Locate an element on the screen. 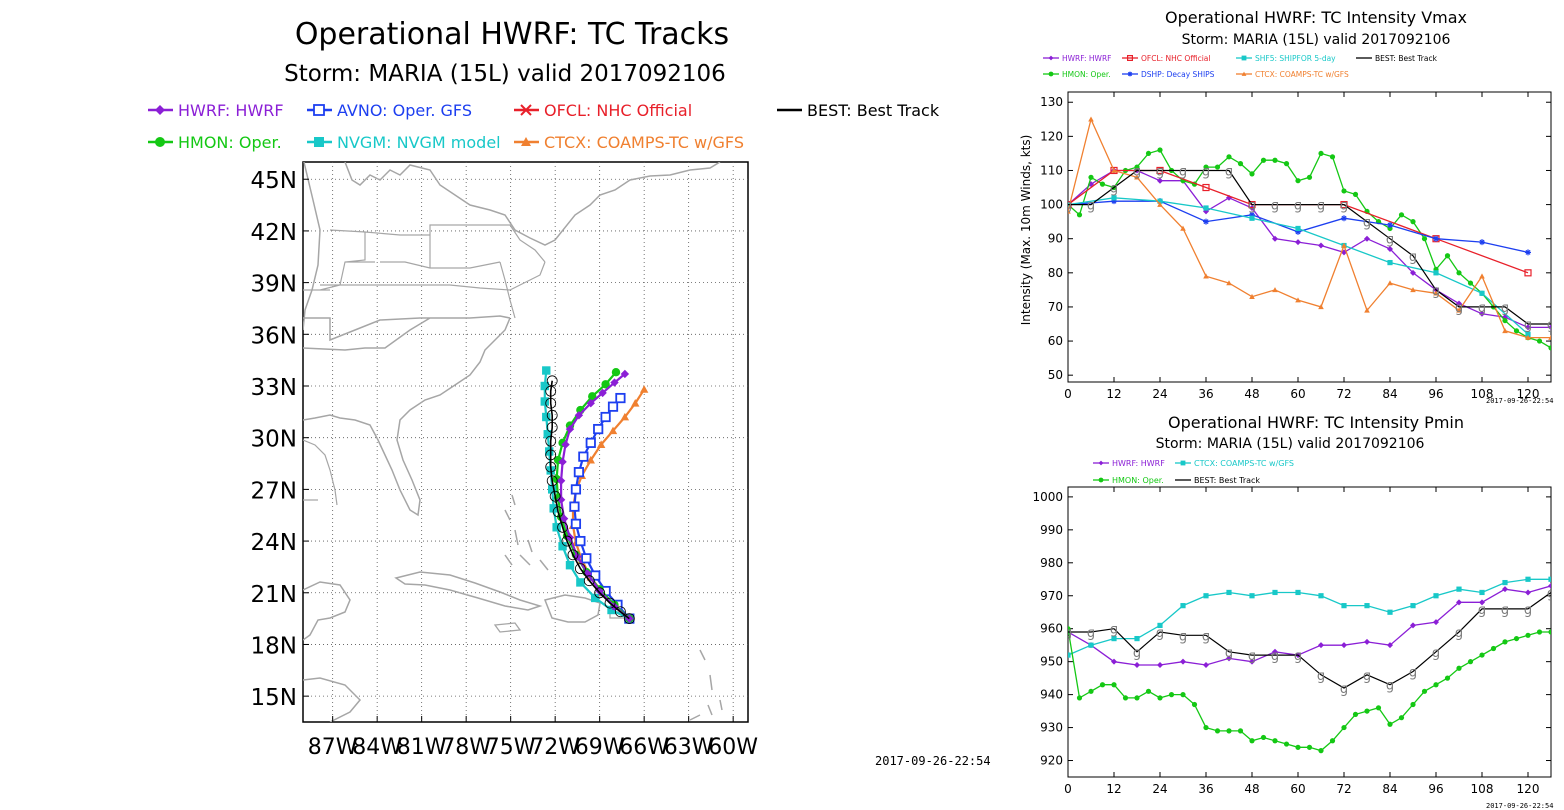 The width and height of the screenshot is (1564, 810). y-tick-label: 90 is located at coordinates (1055, 239).